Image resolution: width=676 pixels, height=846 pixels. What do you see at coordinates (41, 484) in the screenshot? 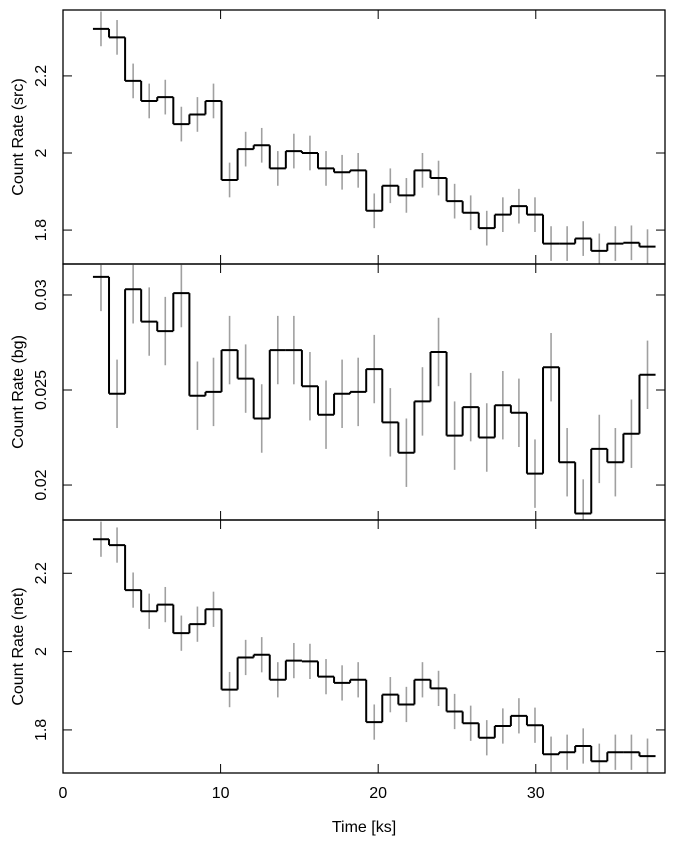
I see `y-tick-label: 0.02` at bounding box center [41, 484].